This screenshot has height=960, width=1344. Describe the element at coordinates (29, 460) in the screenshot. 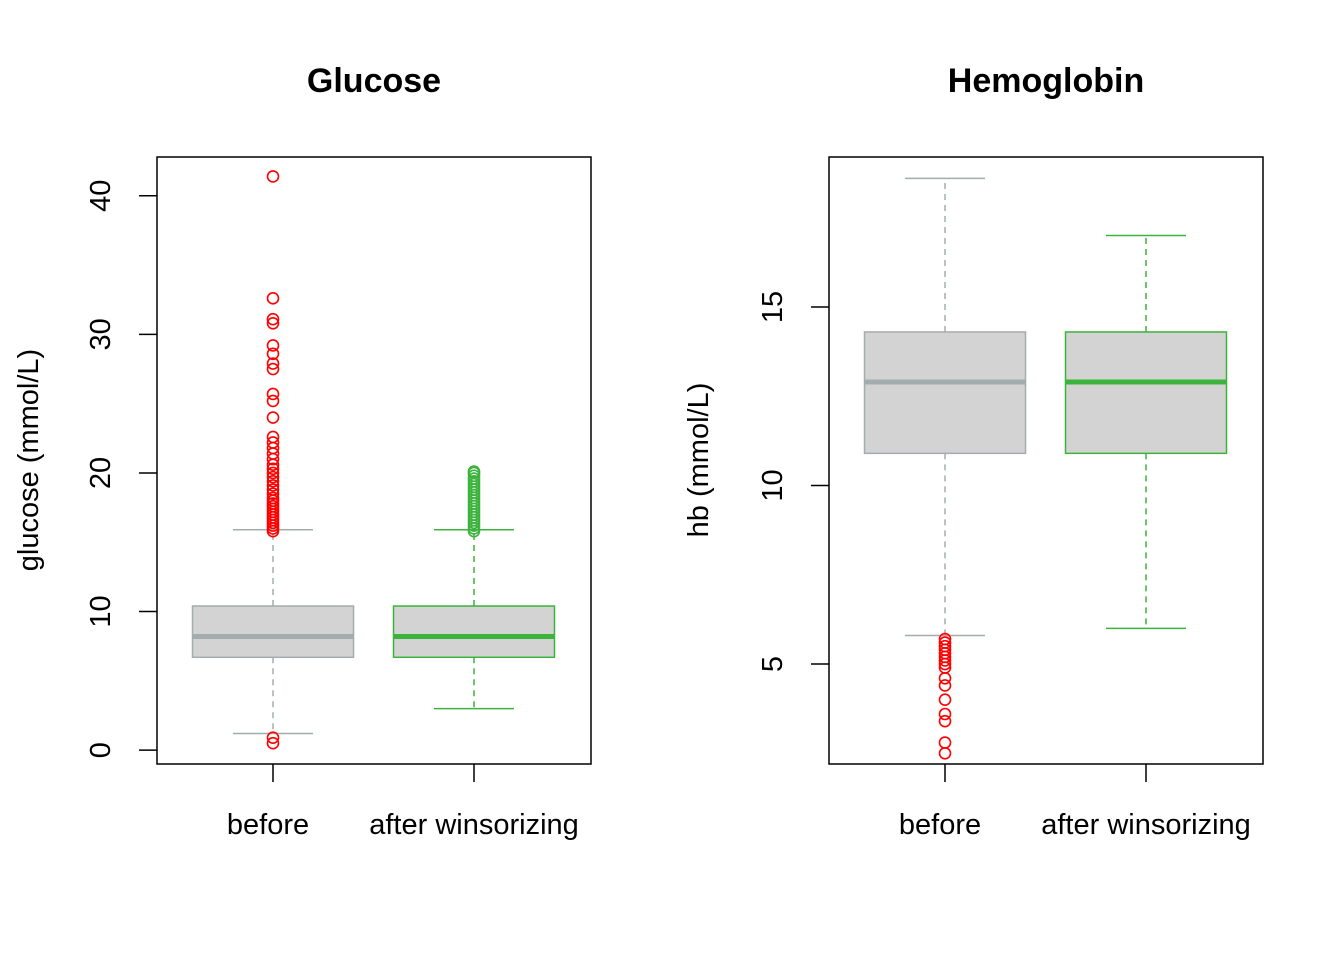

I see `y-axis-label: glucose (mmol/L)` at that location.